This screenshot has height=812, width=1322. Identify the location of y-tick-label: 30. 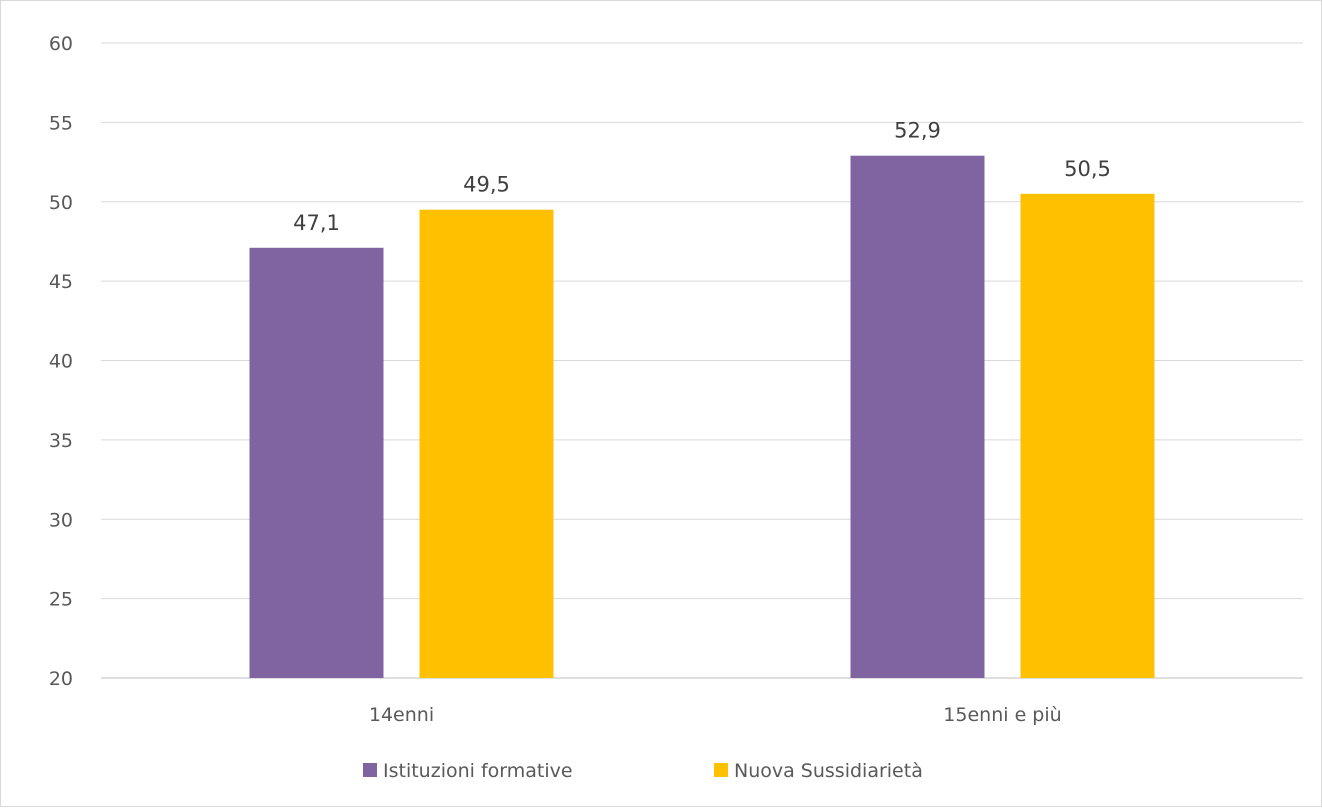
(61, 520).